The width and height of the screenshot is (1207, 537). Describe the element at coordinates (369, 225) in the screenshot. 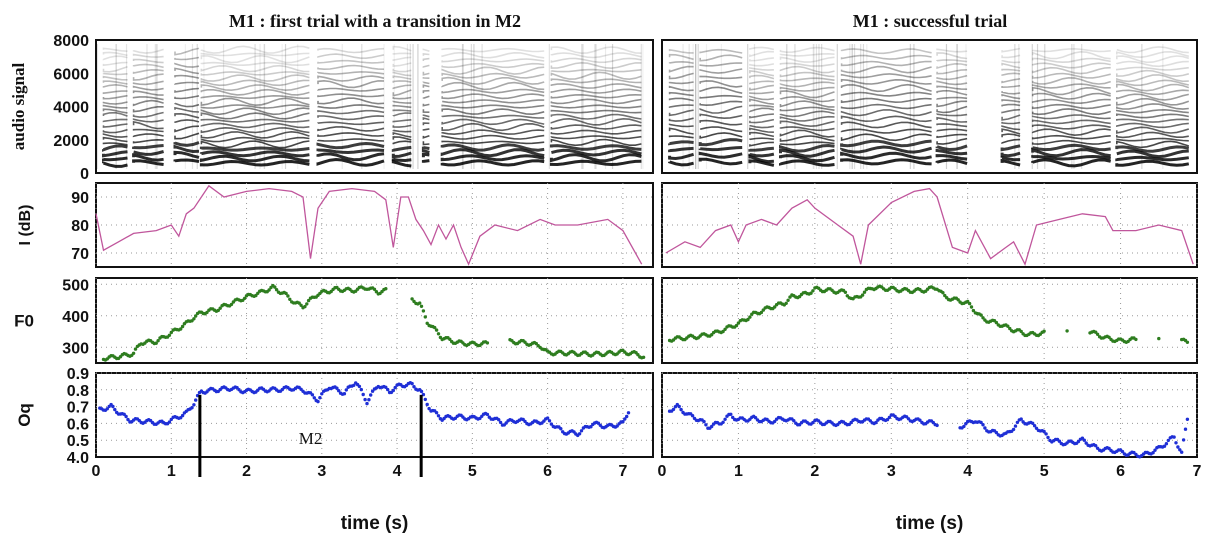

I see `intensity-line` at that location.